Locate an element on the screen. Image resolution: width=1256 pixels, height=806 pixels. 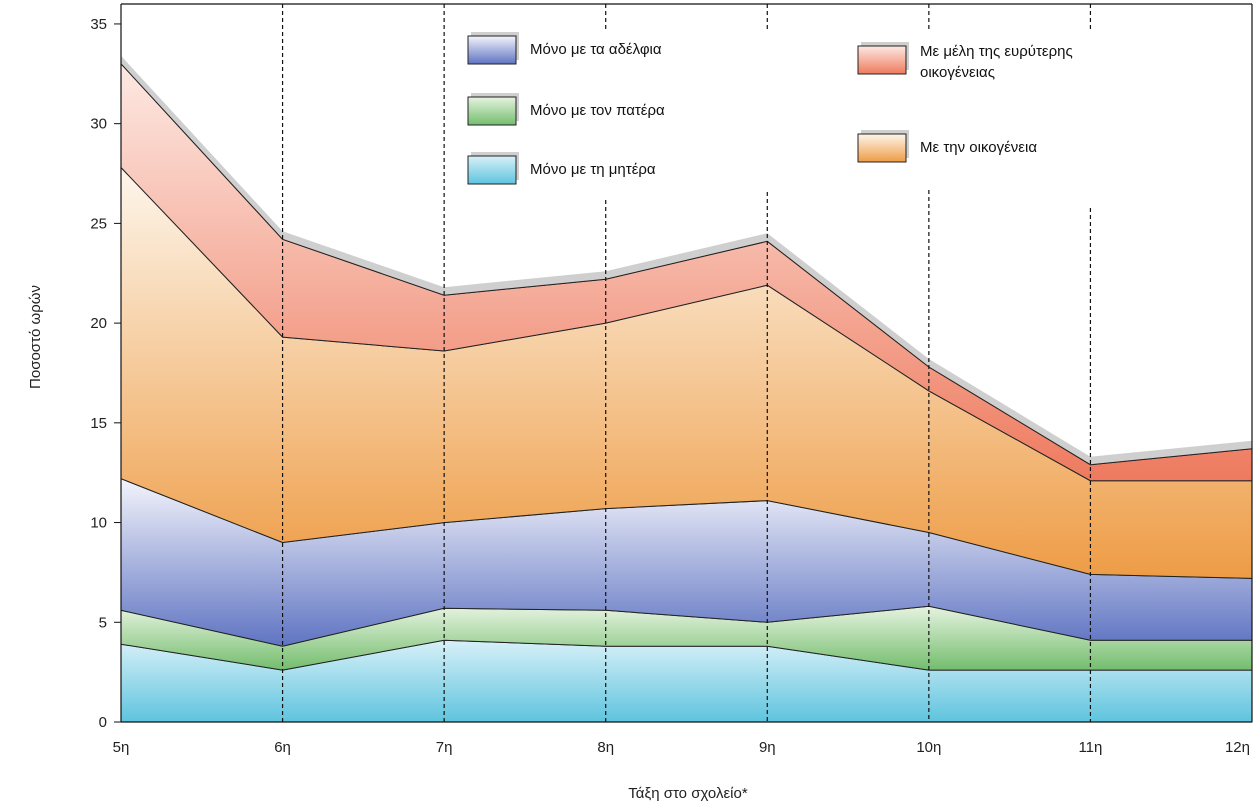
y-tick-label: 15 is located at coordinates (98, 423).